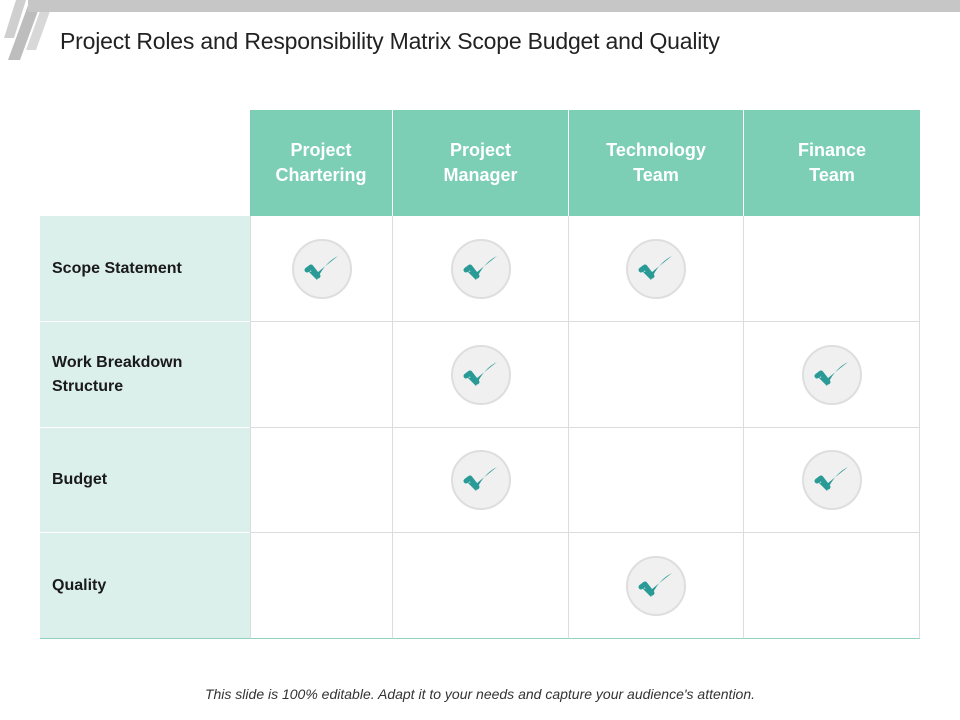  Describe the element at coordinates (117, 268) in the screenshot. I see `row-label-line1: Scope Statement` at that location.